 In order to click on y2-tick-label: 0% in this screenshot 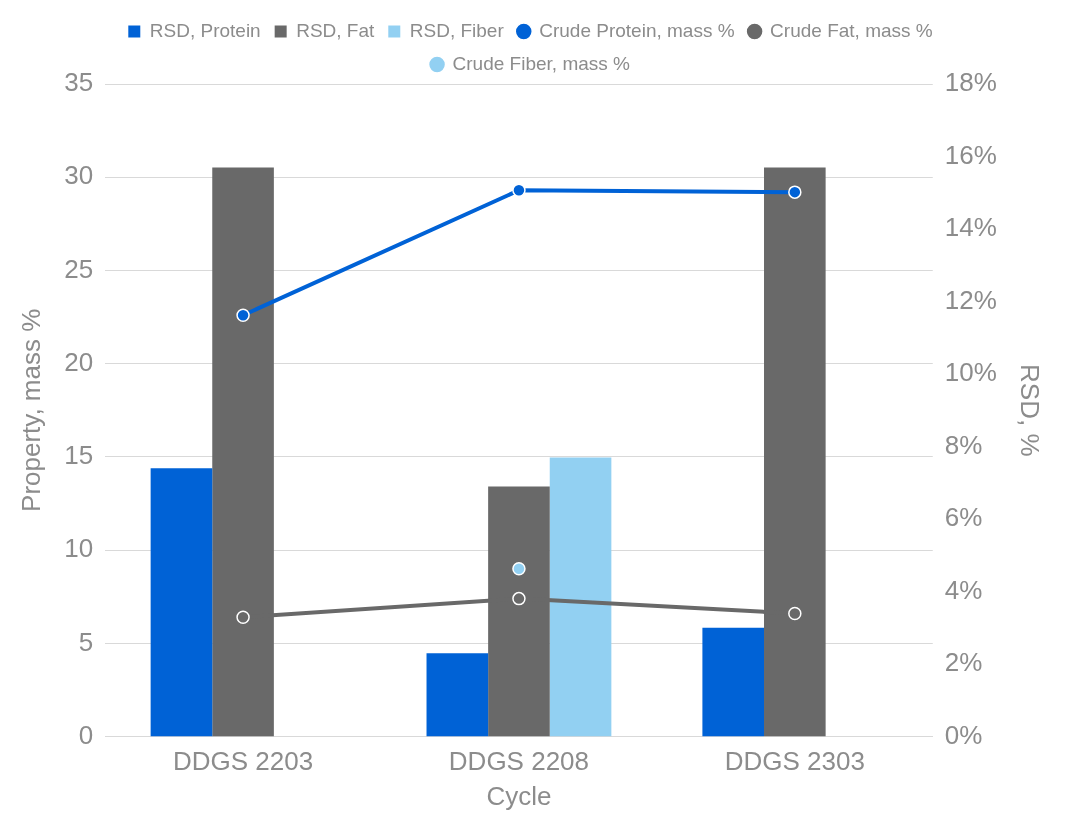, I will do `click(963, 734)`.